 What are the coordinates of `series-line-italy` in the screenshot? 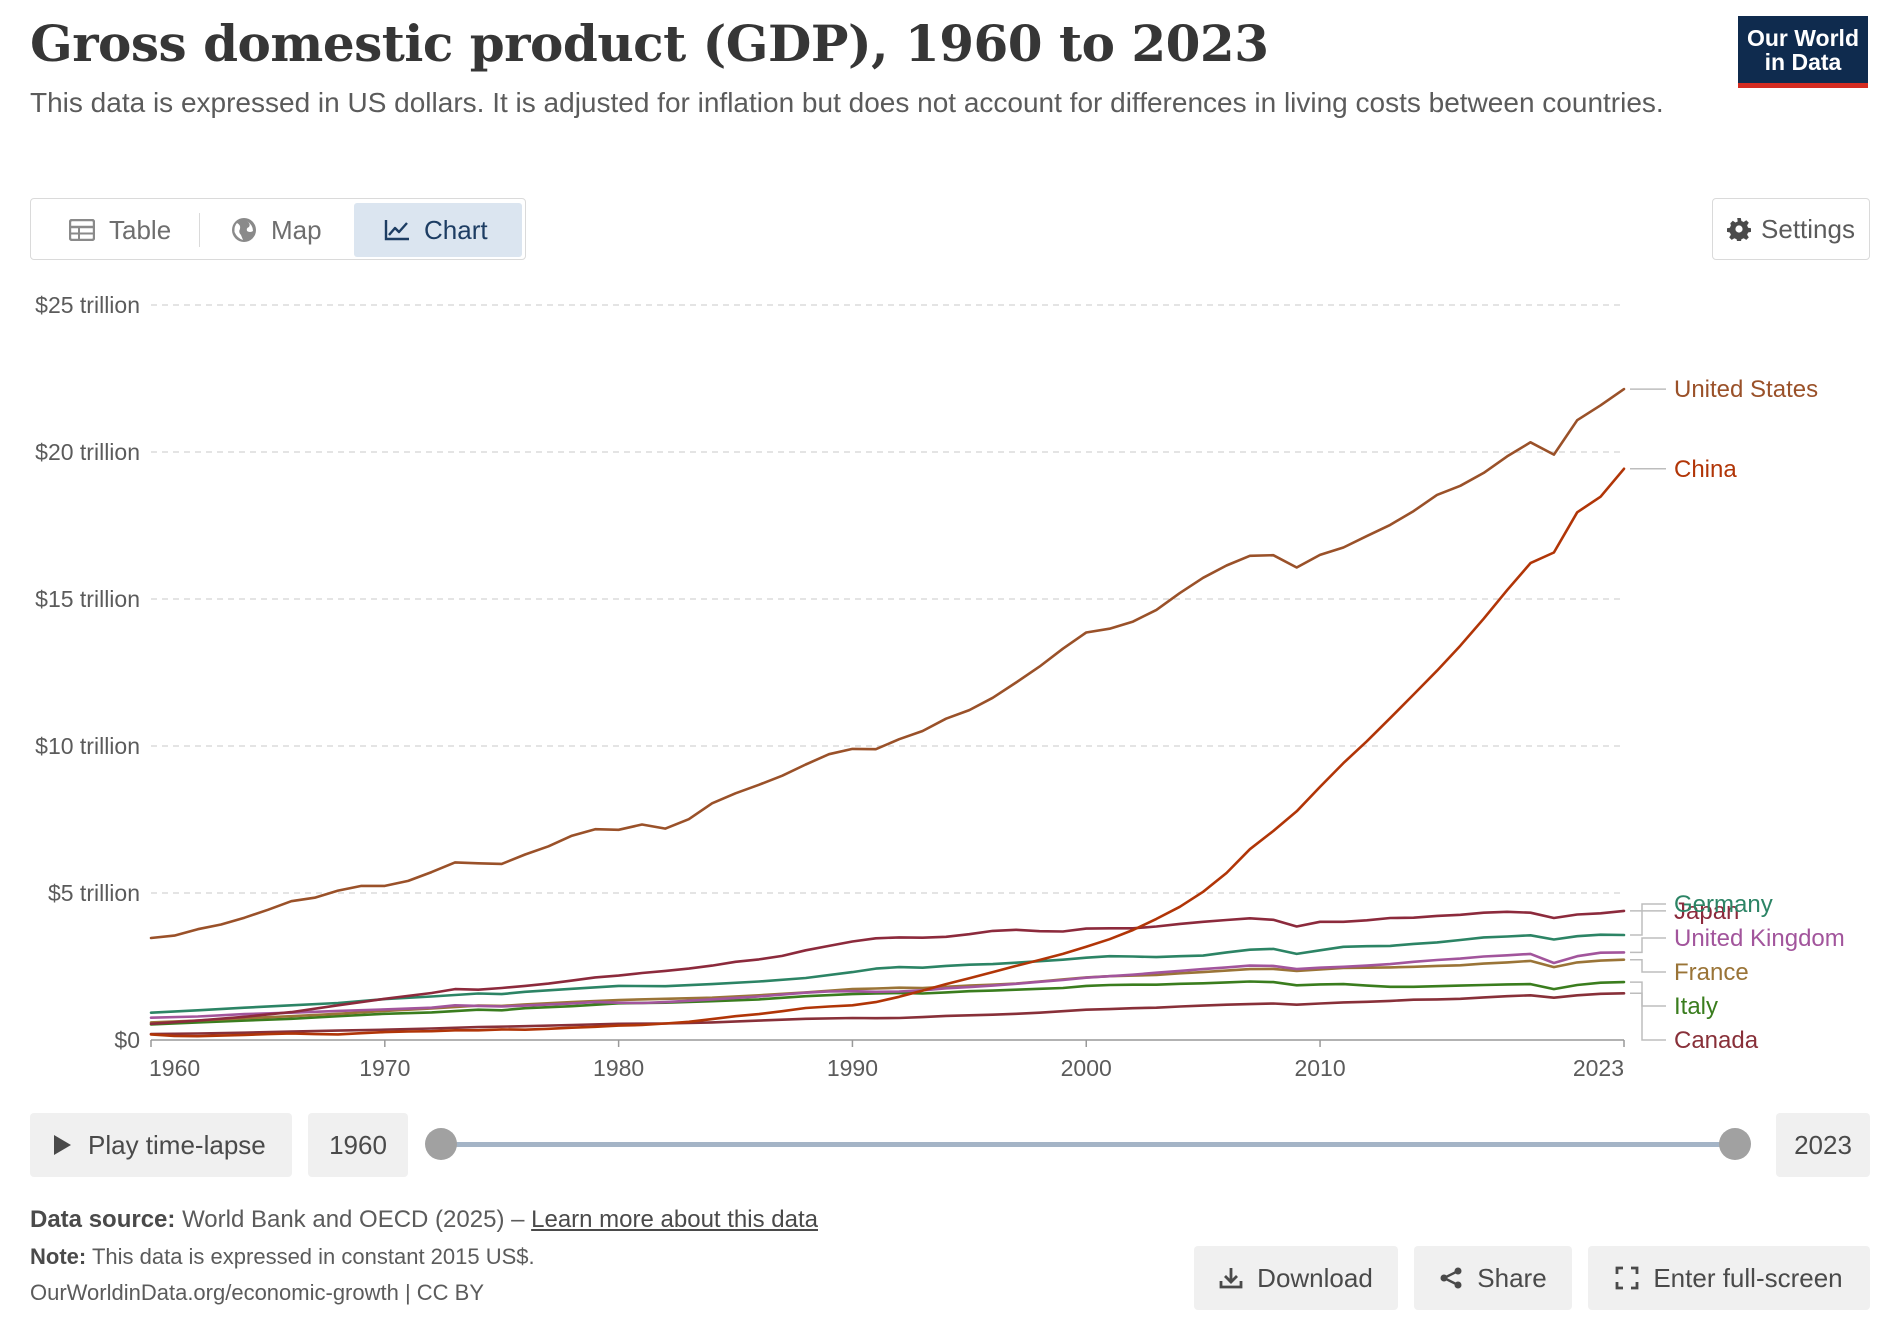 It's located at (887, 1003).